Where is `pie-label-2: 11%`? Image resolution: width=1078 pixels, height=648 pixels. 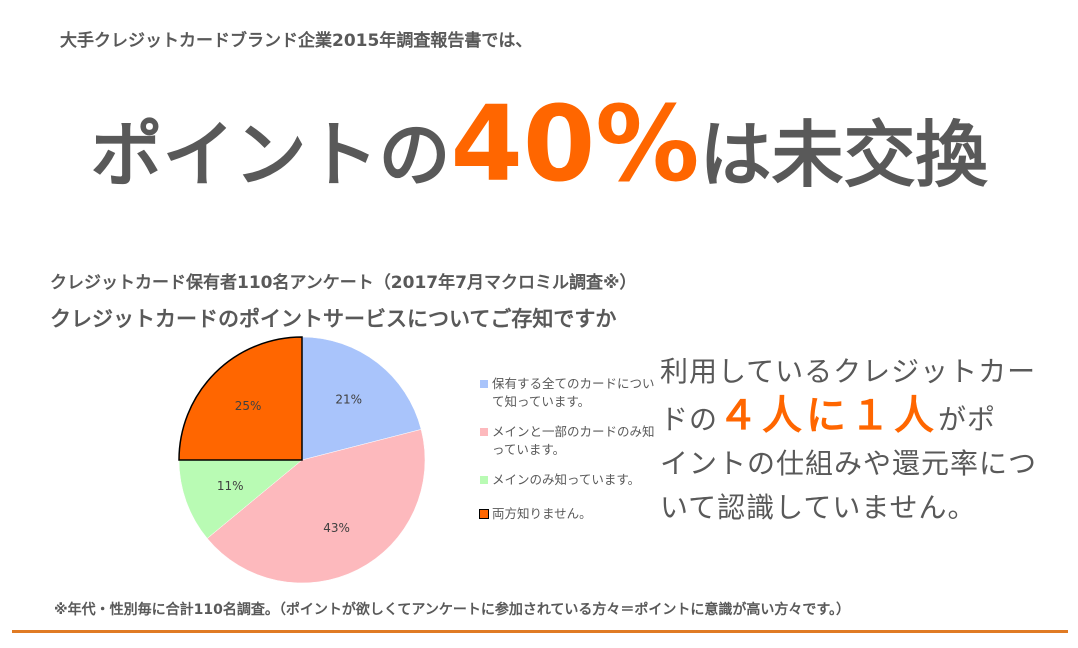 pie-label-2: 11% is located at coordinates (230, 486).